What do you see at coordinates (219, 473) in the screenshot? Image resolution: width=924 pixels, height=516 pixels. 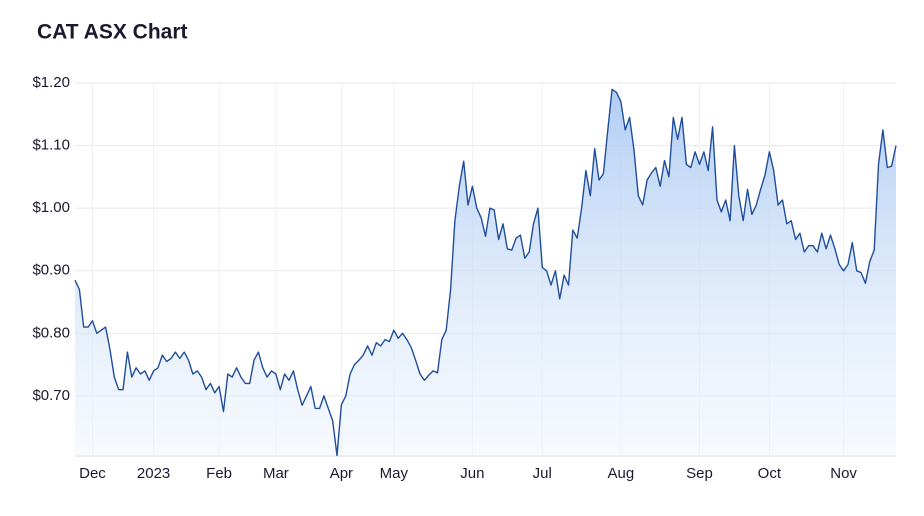 I see `x-tick-label: Feb` at bounding box center [219, 473].